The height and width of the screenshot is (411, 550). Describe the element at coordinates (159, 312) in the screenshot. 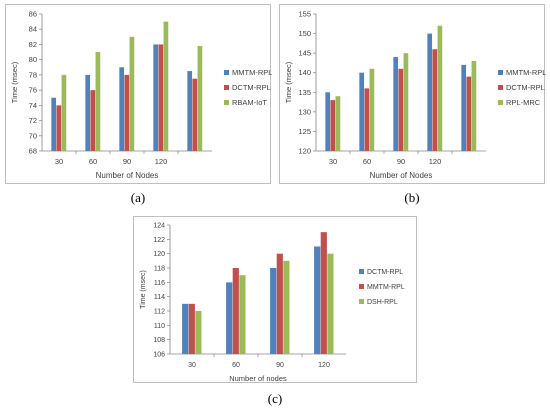

I see `y-tick-label: 112` at that location.